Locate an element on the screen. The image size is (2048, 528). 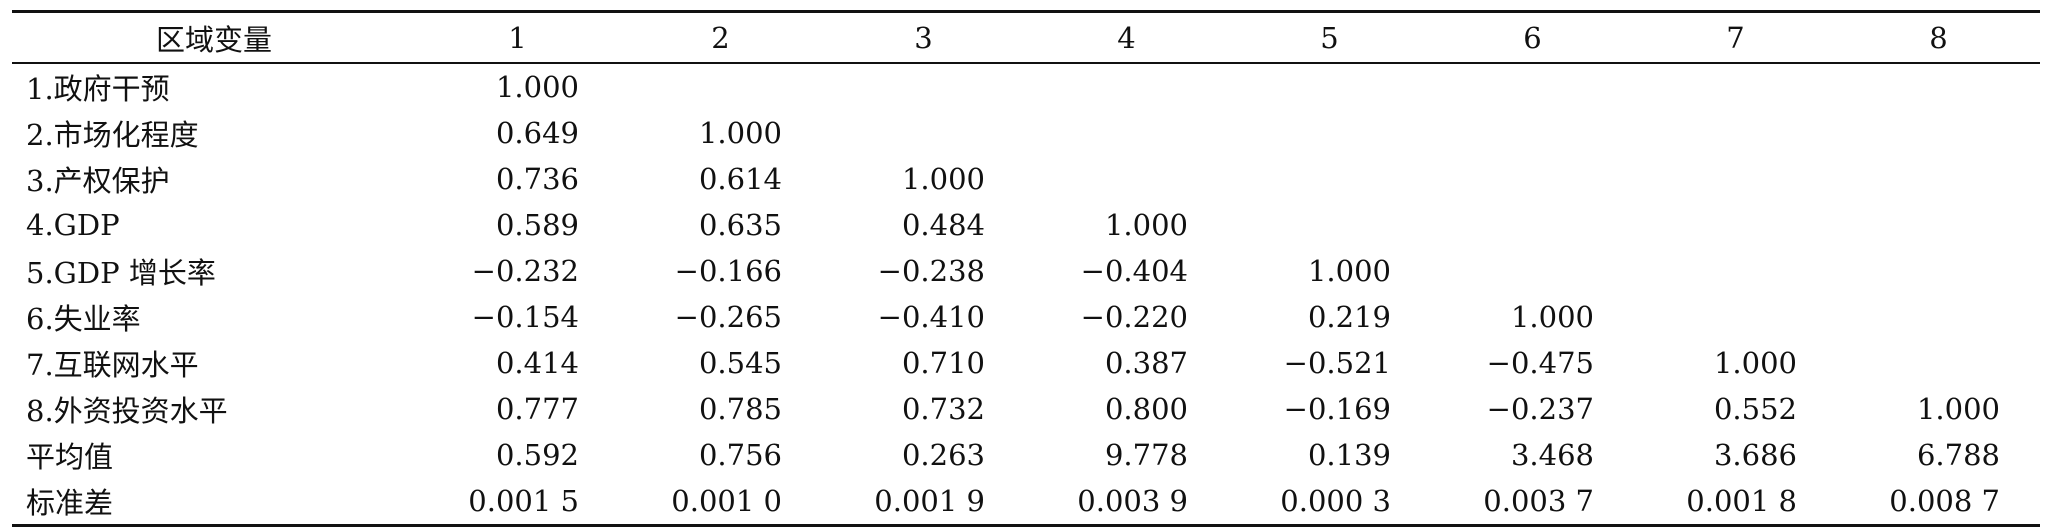
table-cell: 3.686 is located at coordinates (1755, 455).